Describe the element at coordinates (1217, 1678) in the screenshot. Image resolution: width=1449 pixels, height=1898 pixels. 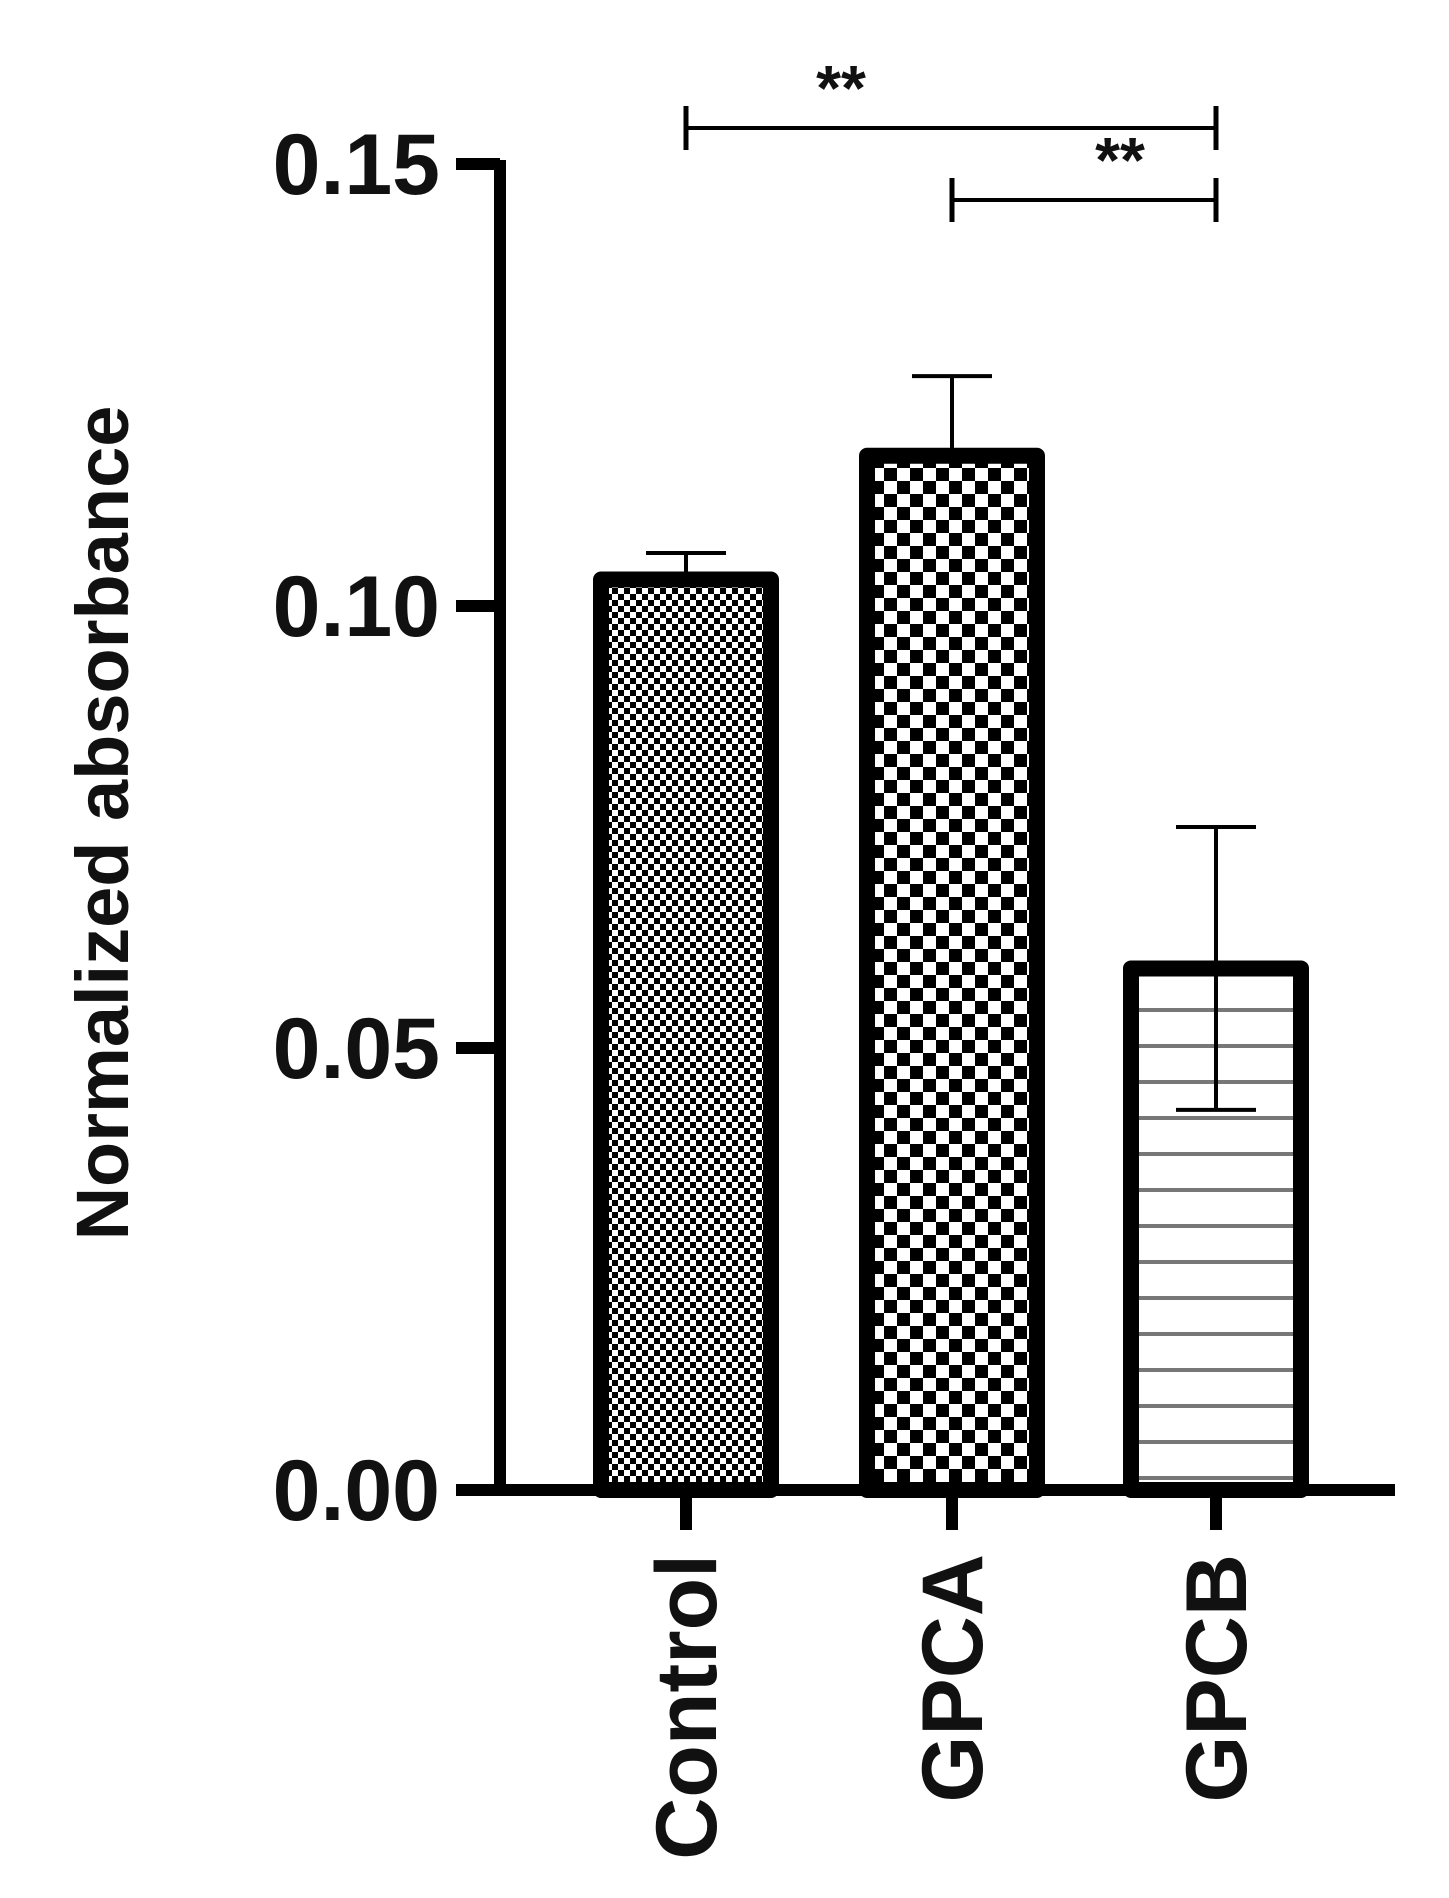
I see `x-tick-label-gpcb: GPCB` at that location.